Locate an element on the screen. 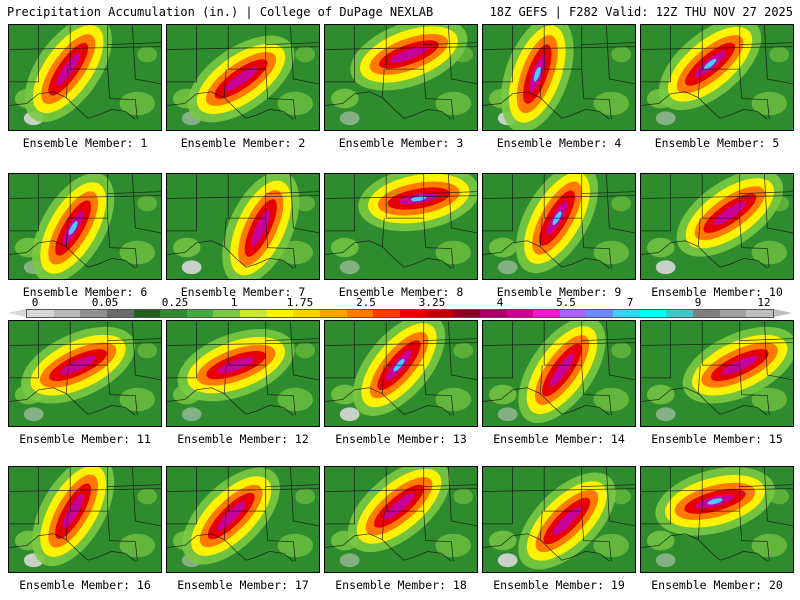 This screenshot has height=600, width=800. ensemble-member-panel: Ensemble Member: 3 is located at coordinates (401, 87).